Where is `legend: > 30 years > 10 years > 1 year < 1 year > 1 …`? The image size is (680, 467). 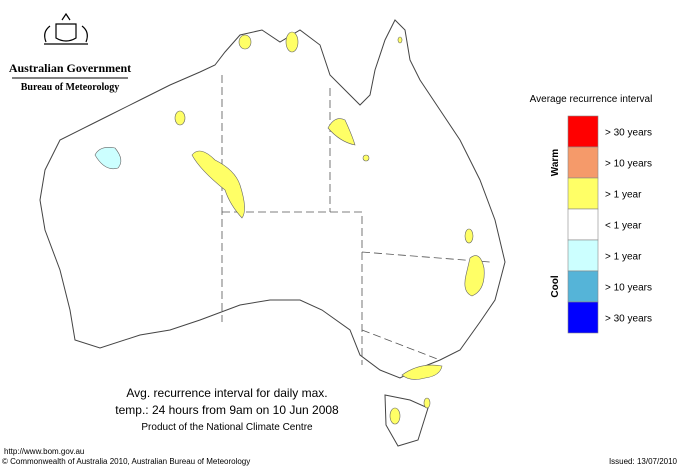
legend: > 30 years > 10 years > 1 year < 1 year > 1 … is located at coordinates (601, 224).